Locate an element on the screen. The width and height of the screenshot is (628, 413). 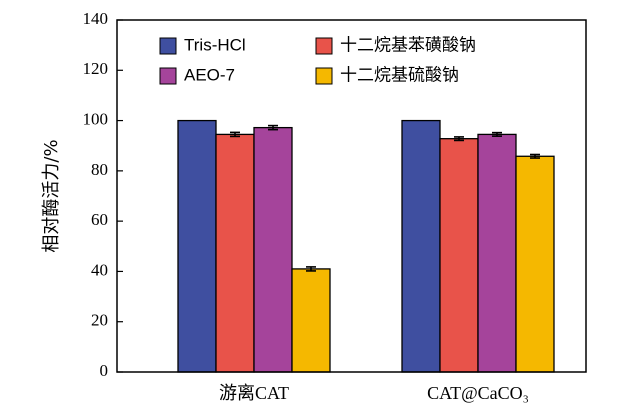
x-category-label: CAT@CaCO₃ is located at coordinates (478, 393).